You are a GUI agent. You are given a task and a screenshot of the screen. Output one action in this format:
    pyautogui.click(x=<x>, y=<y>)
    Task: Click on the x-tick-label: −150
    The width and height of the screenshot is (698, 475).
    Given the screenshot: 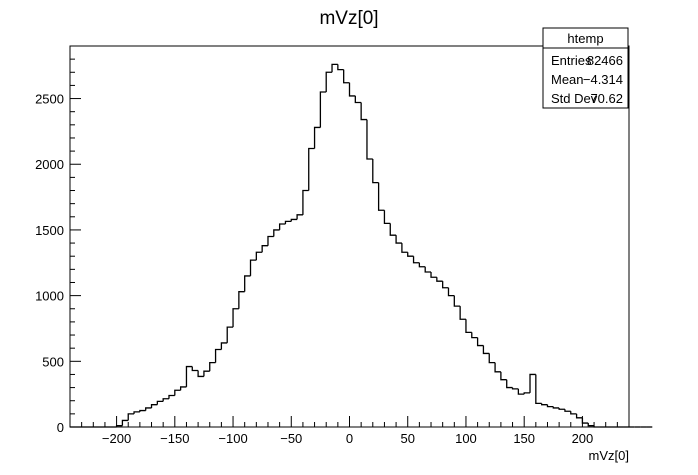 What is the action you would take?
    pyautogui.click(x=174, y=438)
    